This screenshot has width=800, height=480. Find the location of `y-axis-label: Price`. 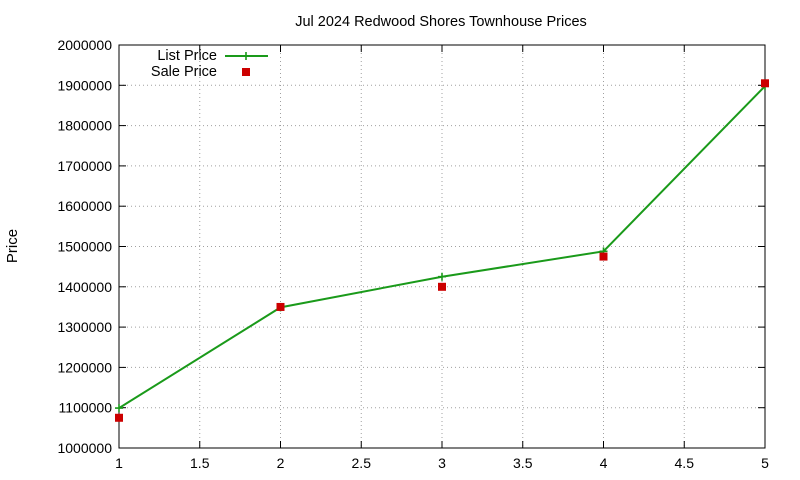

y-axis-label: Price is located at coordinates (12, 246).